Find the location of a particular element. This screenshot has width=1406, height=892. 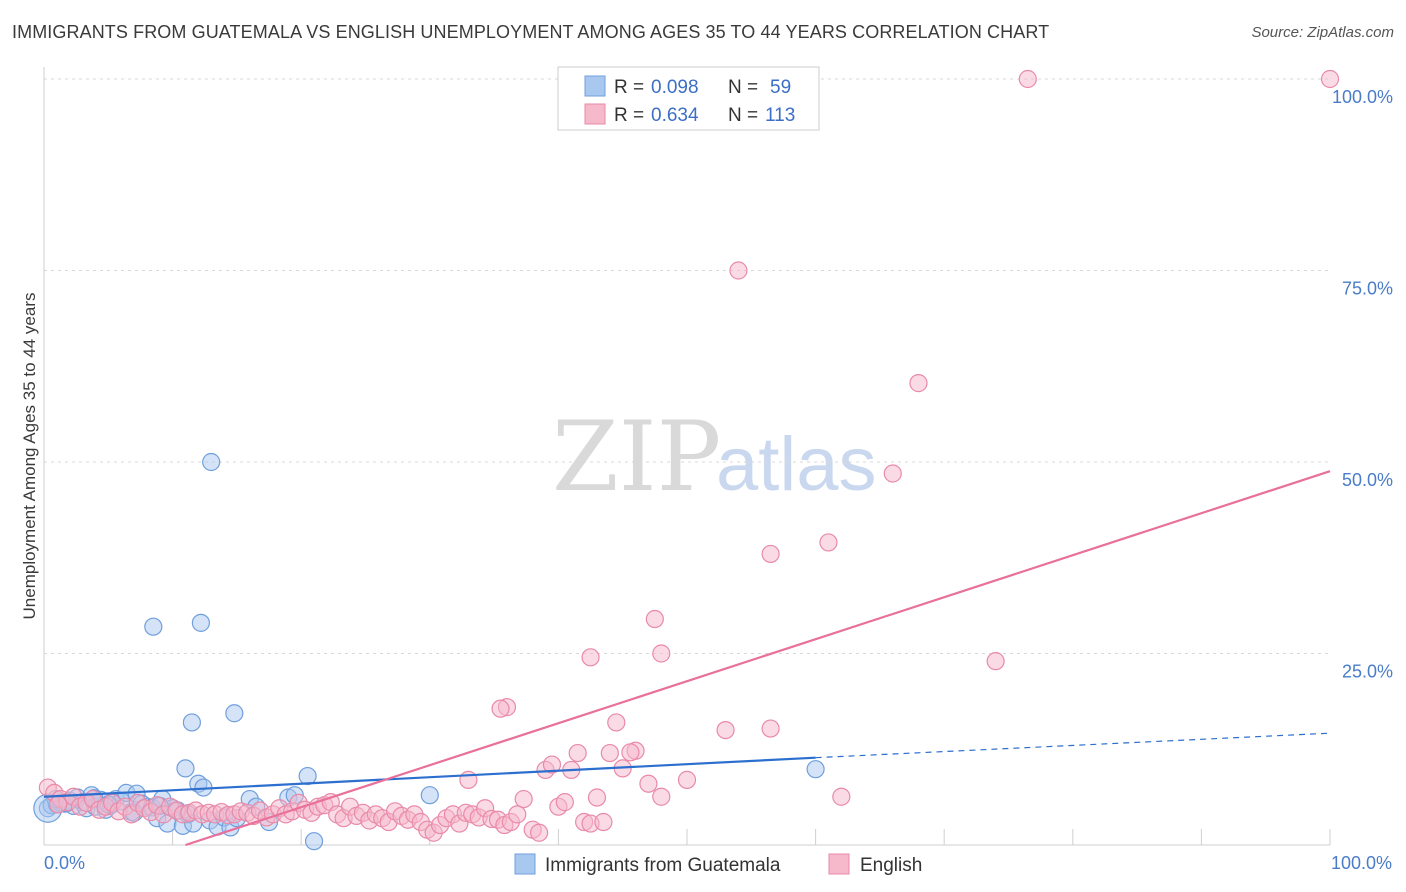

watermark-zip: ZIP is located at coordinates (636, 457).